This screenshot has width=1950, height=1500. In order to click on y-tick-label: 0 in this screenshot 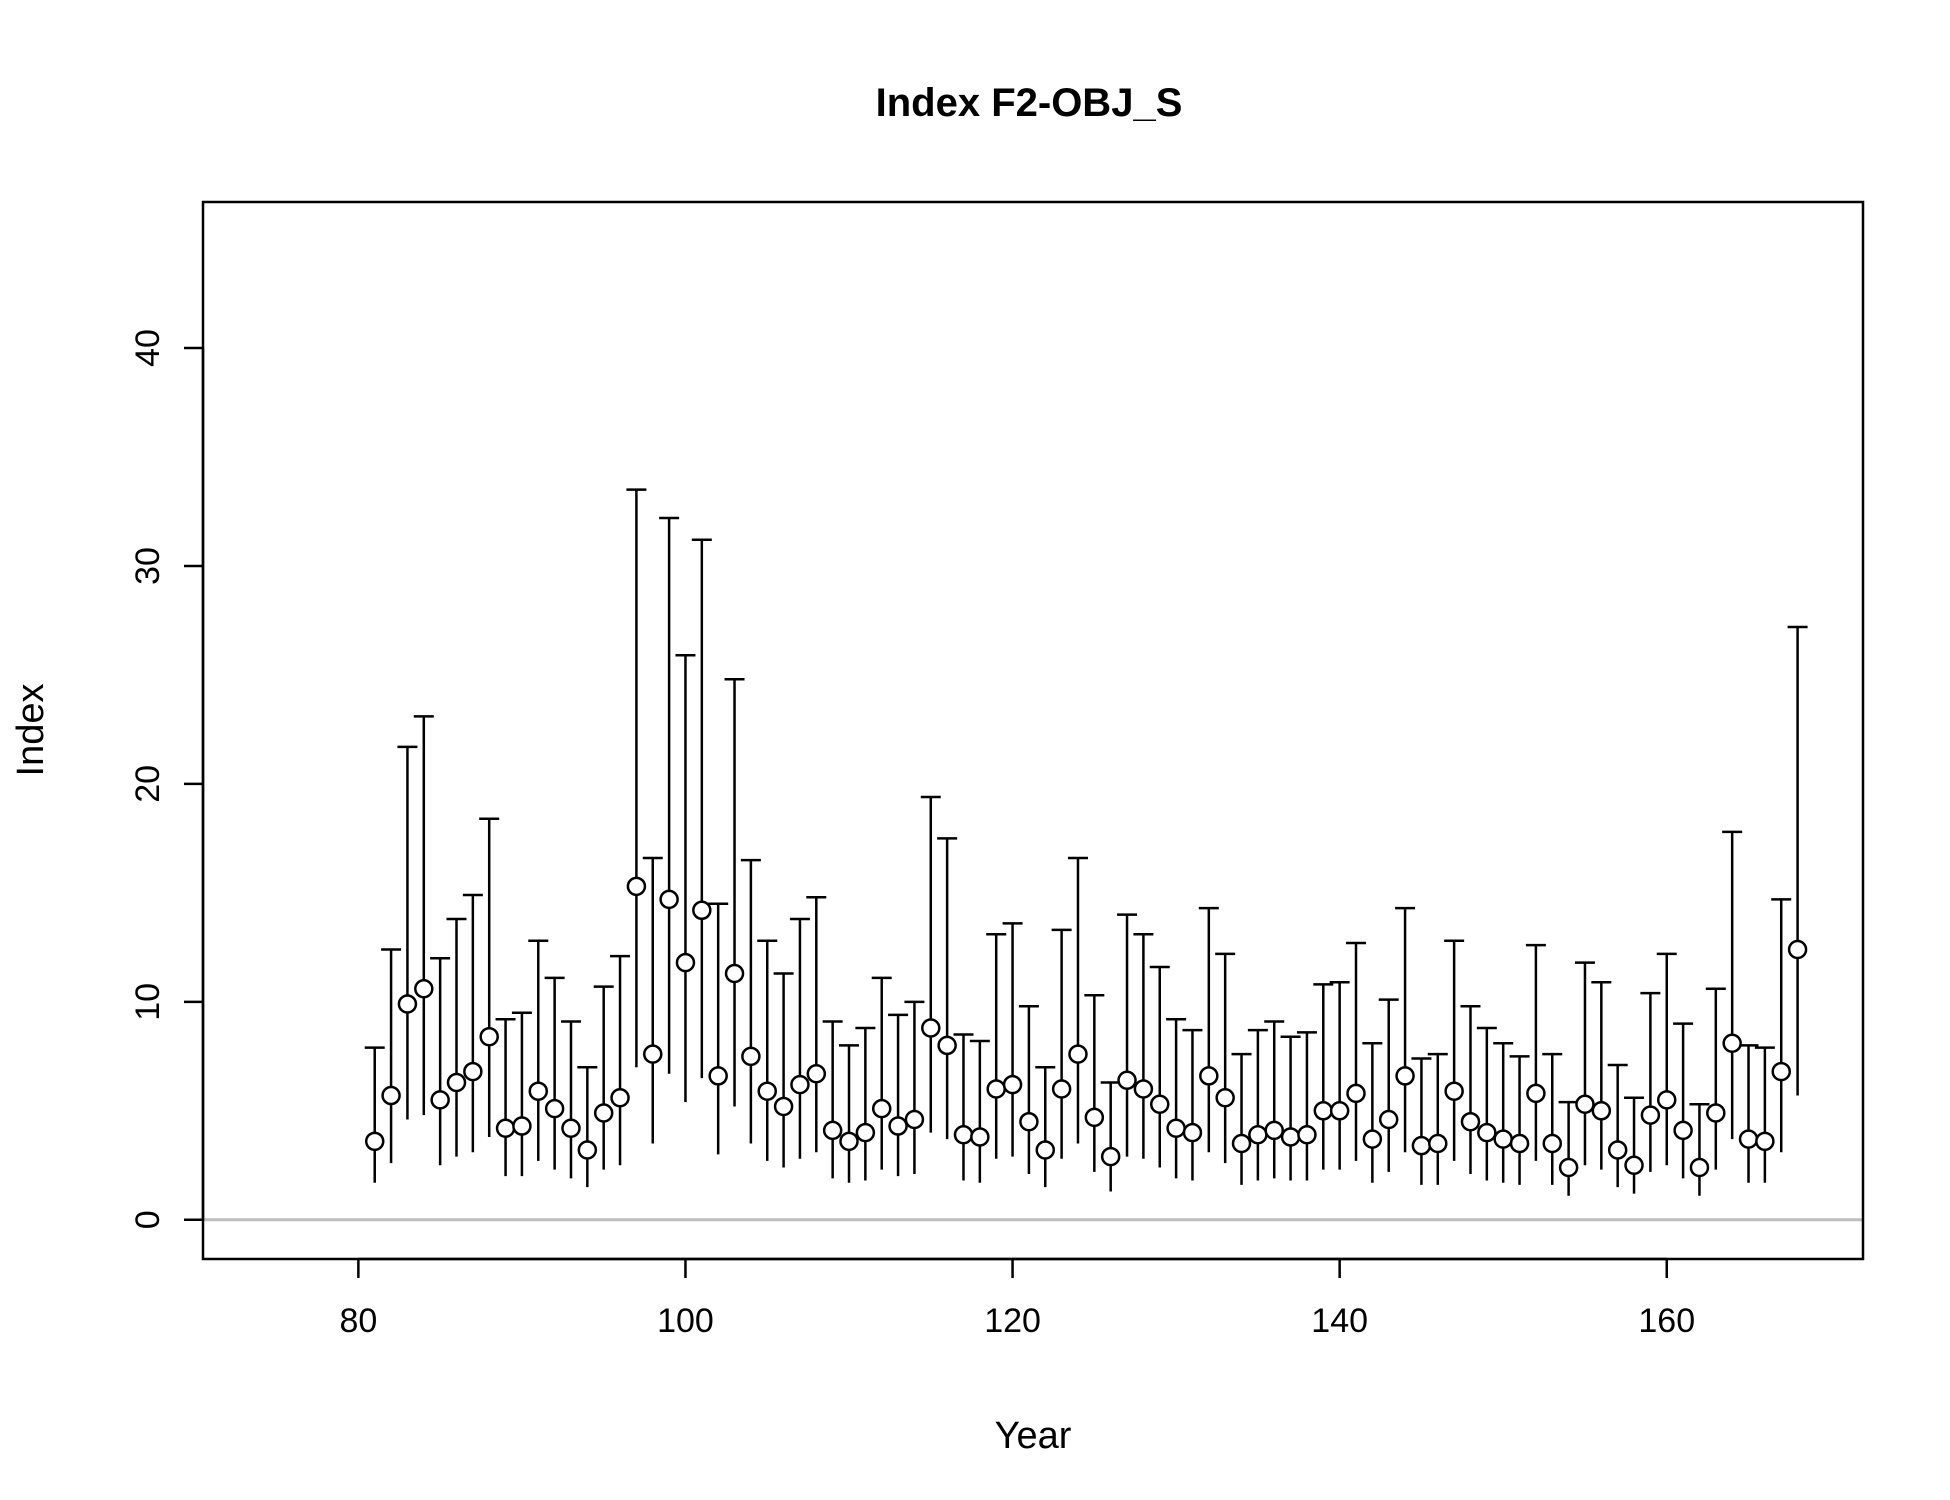, I will do `click(148, 1219)`.